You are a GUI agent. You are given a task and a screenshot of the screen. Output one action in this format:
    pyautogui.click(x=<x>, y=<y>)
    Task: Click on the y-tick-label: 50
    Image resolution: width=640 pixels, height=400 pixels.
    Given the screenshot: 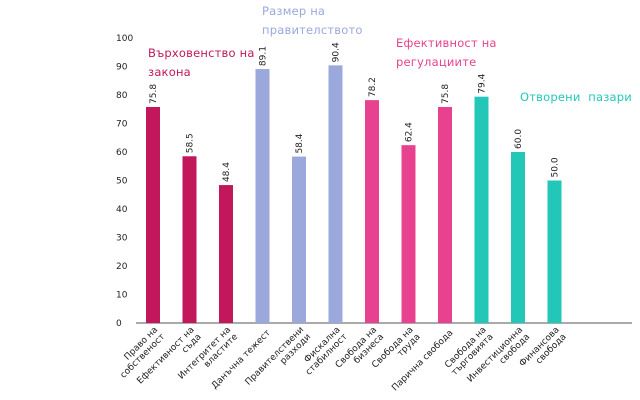 What is the action you would take?
    pyautogui.click(x=122, y=182)
    